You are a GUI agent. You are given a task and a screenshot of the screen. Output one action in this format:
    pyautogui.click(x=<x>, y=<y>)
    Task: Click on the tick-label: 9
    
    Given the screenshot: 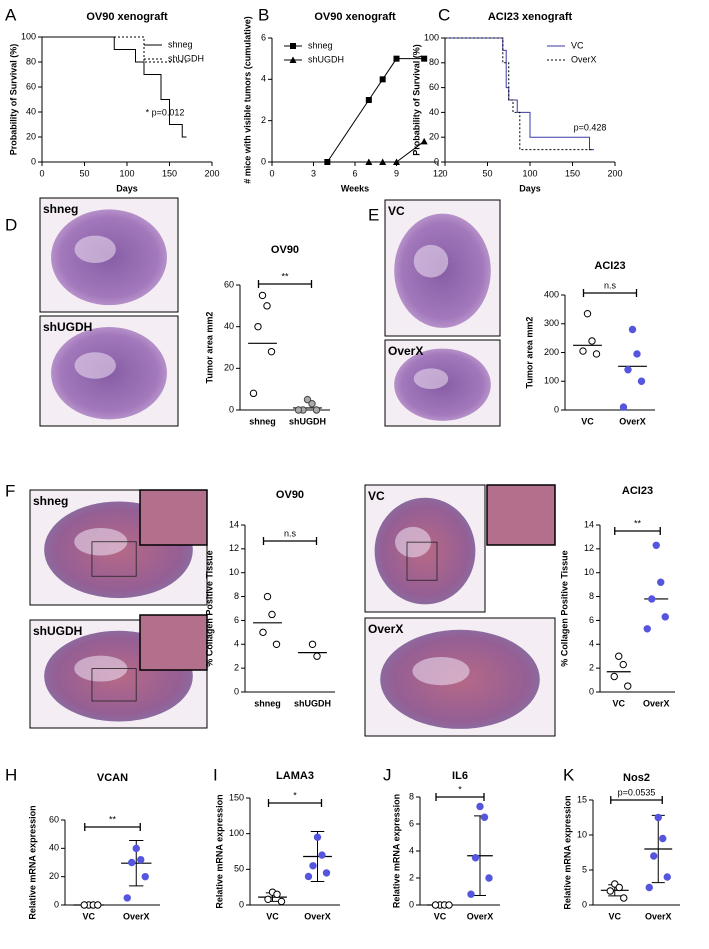 What is the action you would take?
    pyautogui.click(x=396, y=173)
    